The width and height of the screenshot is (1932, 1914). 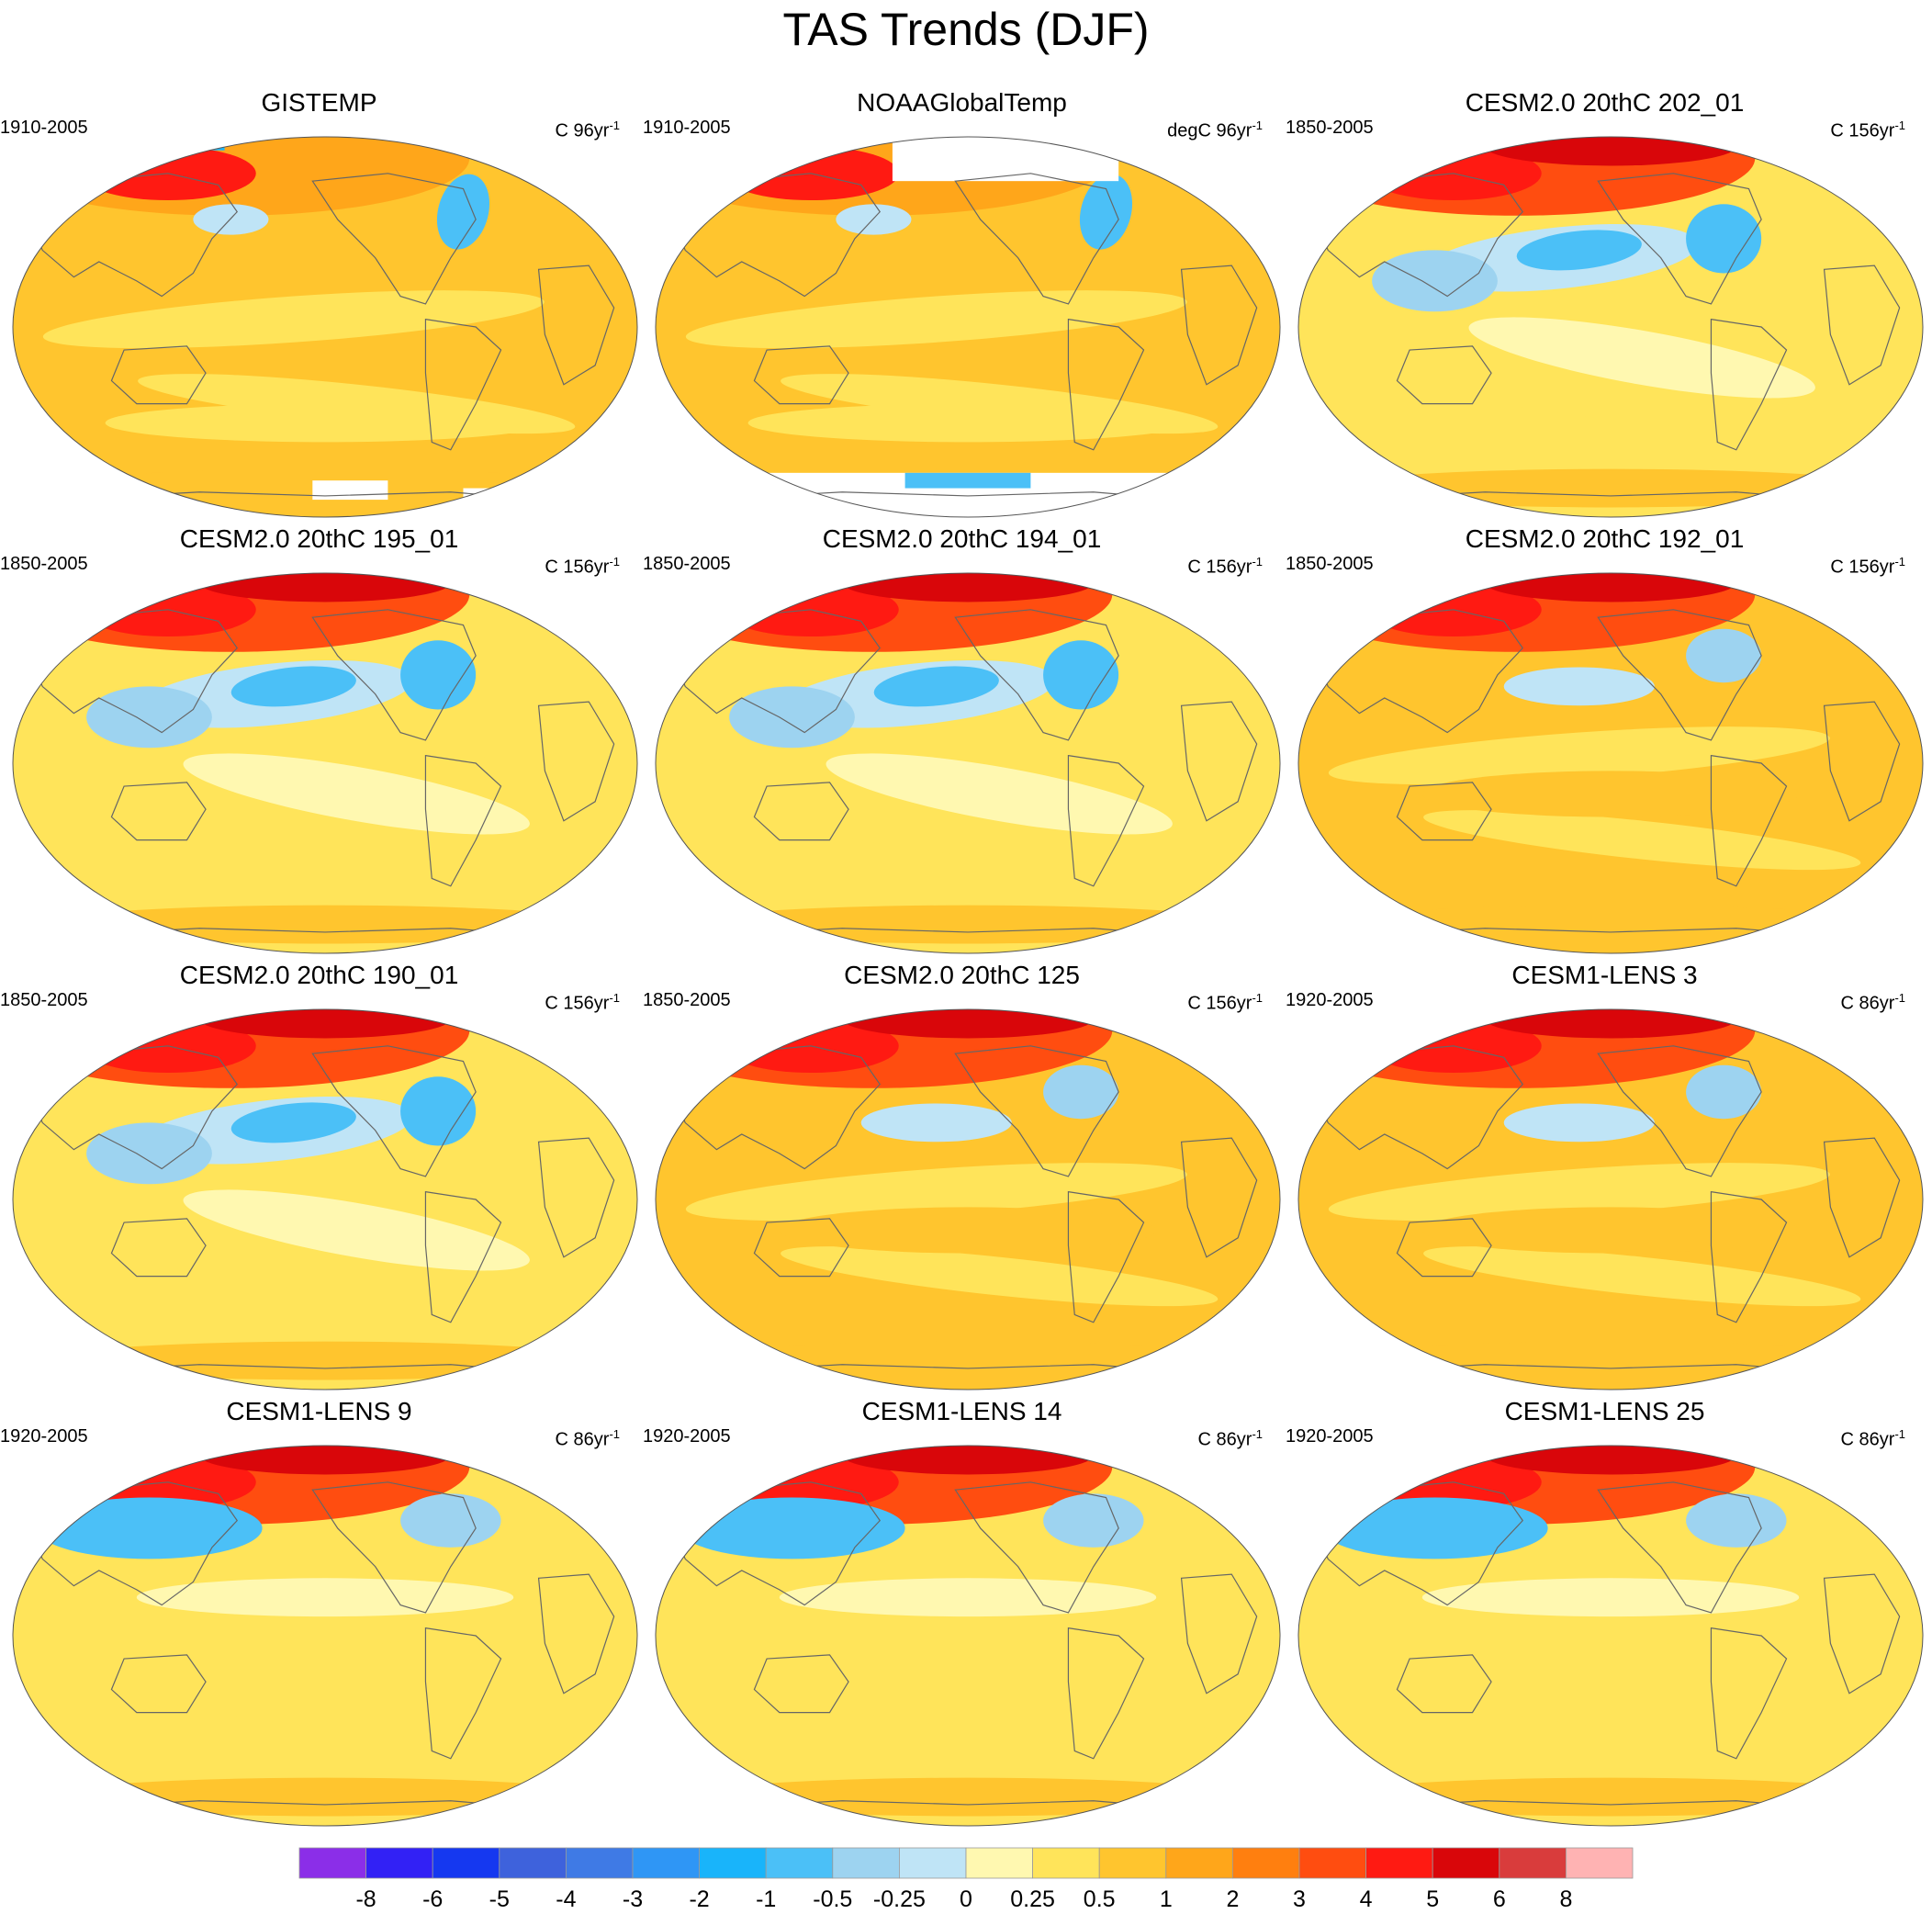 What do you see at coordinates (149, 1153) in the screenshot?
I see `asia-cooling` at bounding box center [149, 1153].